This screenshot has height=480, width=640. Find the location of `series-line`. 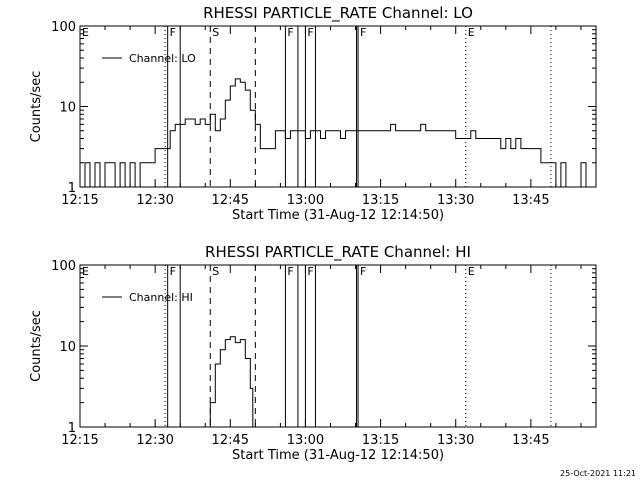

series-line is located at coordinates (230, 382).